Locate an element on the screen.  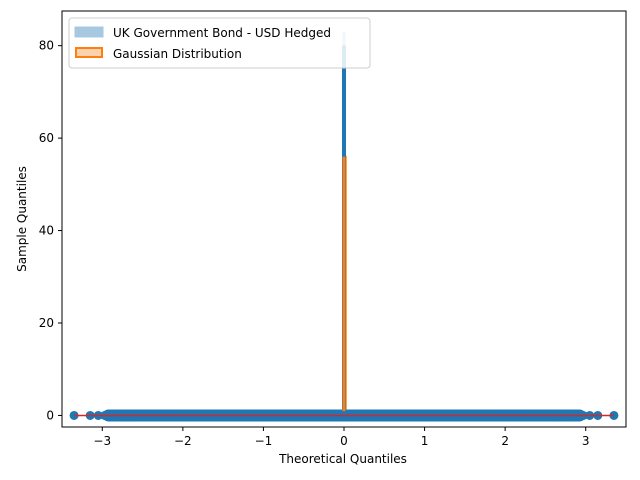
y-tick-label: 0 is located at coordinates (50, 415).